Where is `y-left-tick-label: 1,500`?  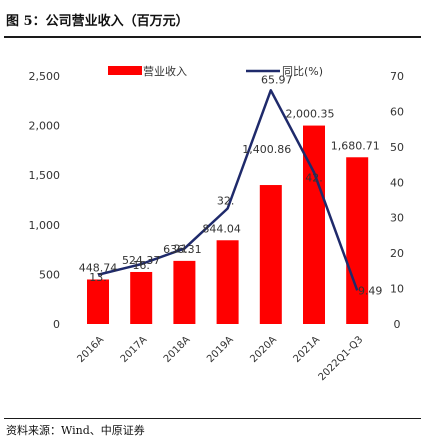
y-left-tick-label: 1,500 is located at coordinates (45, 175).